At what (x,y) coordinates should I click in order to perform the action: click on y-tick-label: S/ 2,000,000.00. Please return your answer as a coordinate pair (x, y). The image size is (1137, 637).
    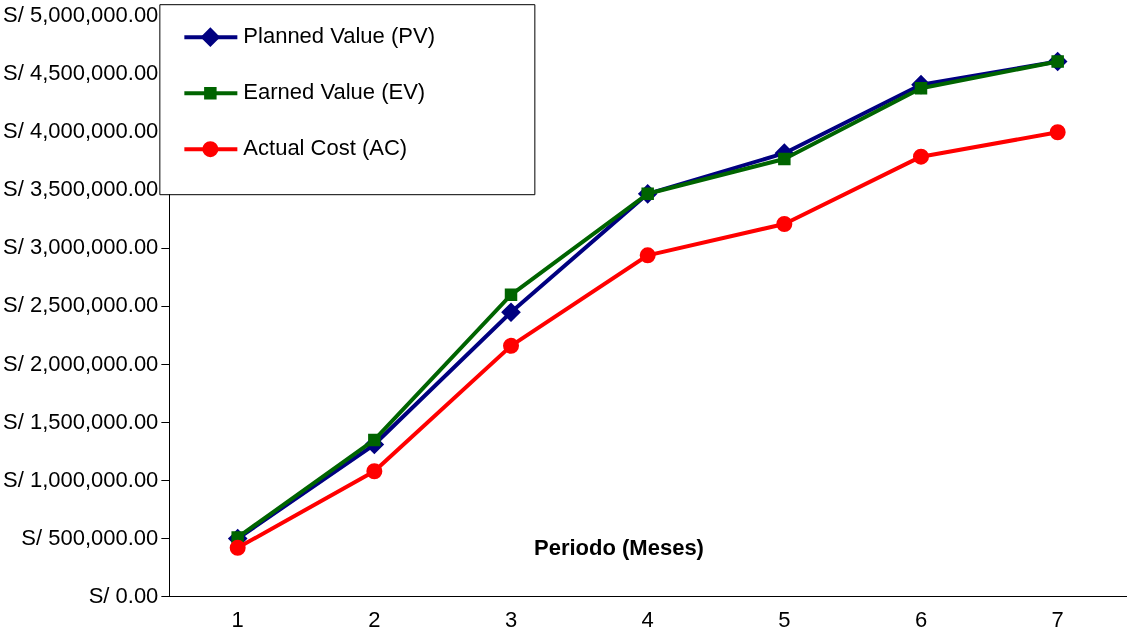
    Looking at the image, I should click on (80, 363).